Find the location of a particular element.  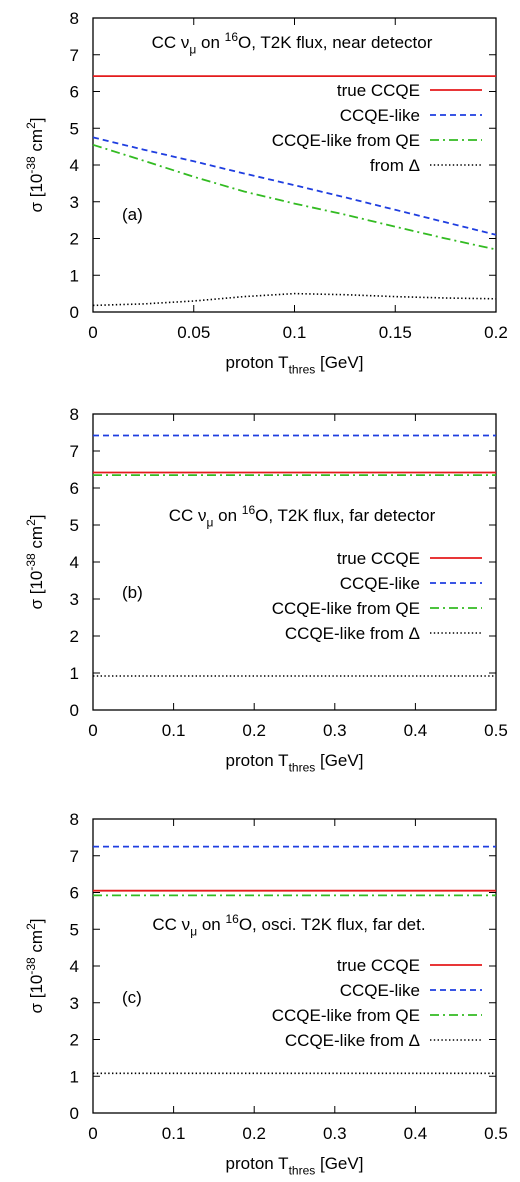

panel-label: (a) is located at coordinates (132, 214).